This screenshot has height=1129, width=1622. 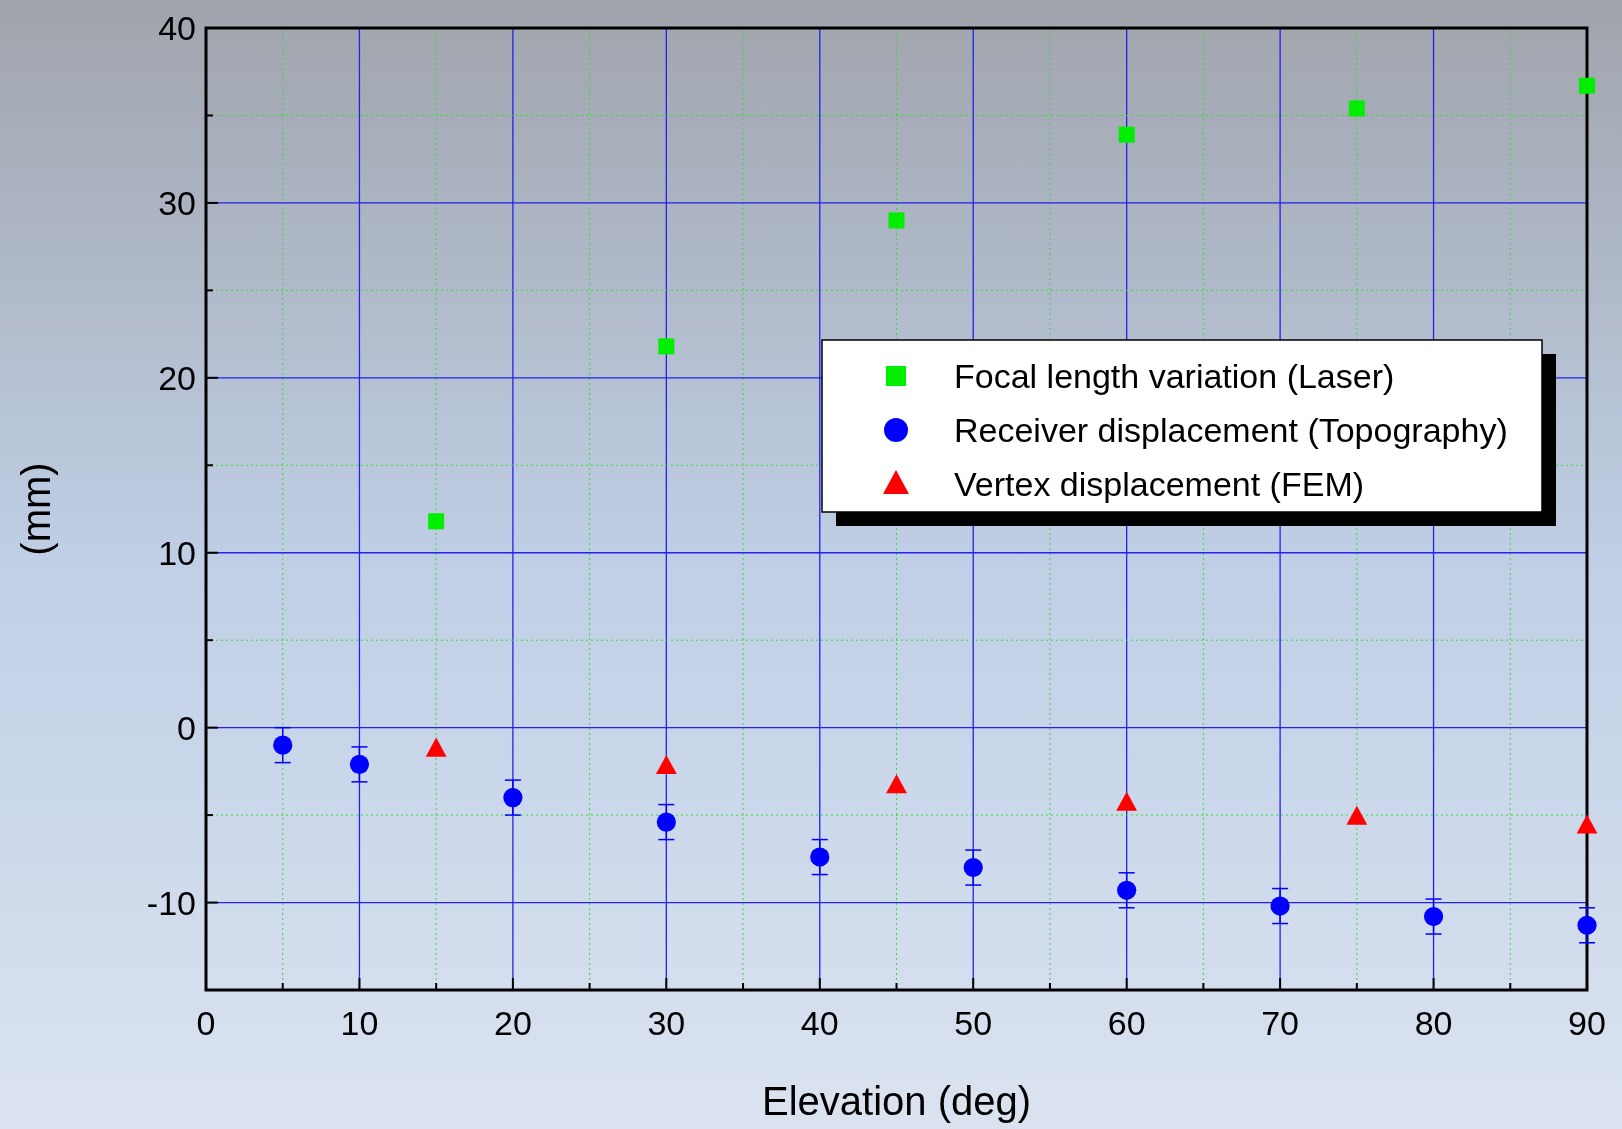 What do you see at coordinates (1126, 1023) in the screenshot?
I see `x-tick-label: 60` at bounding box center [1126, 1023].